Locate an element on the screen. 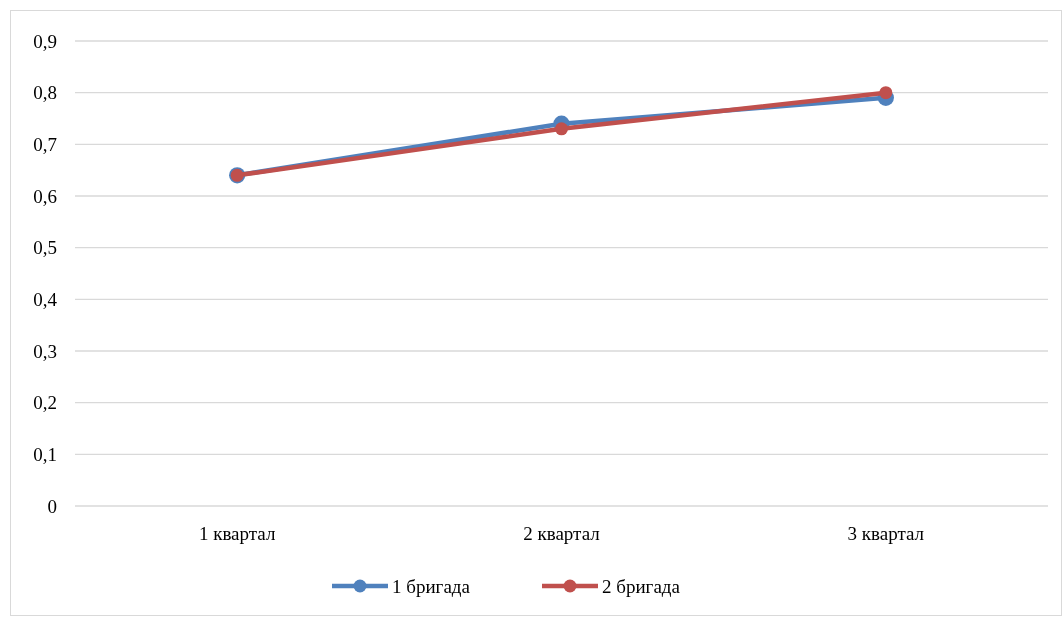  legend-label: 1 бригада is located at coordinates (431, 586).